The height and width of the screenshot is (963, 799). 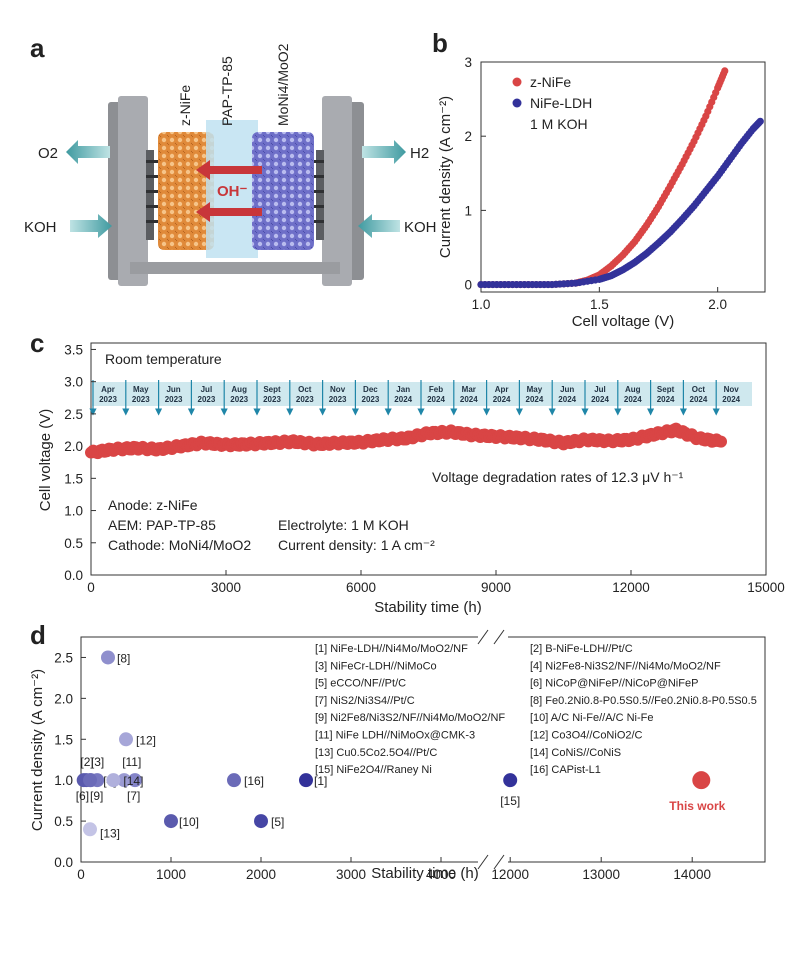 What do you see at coordinates (153, 505) in the screenshot?
I see `anode-condition: Anode: z-NiFe` at bounding box center [153, 505].